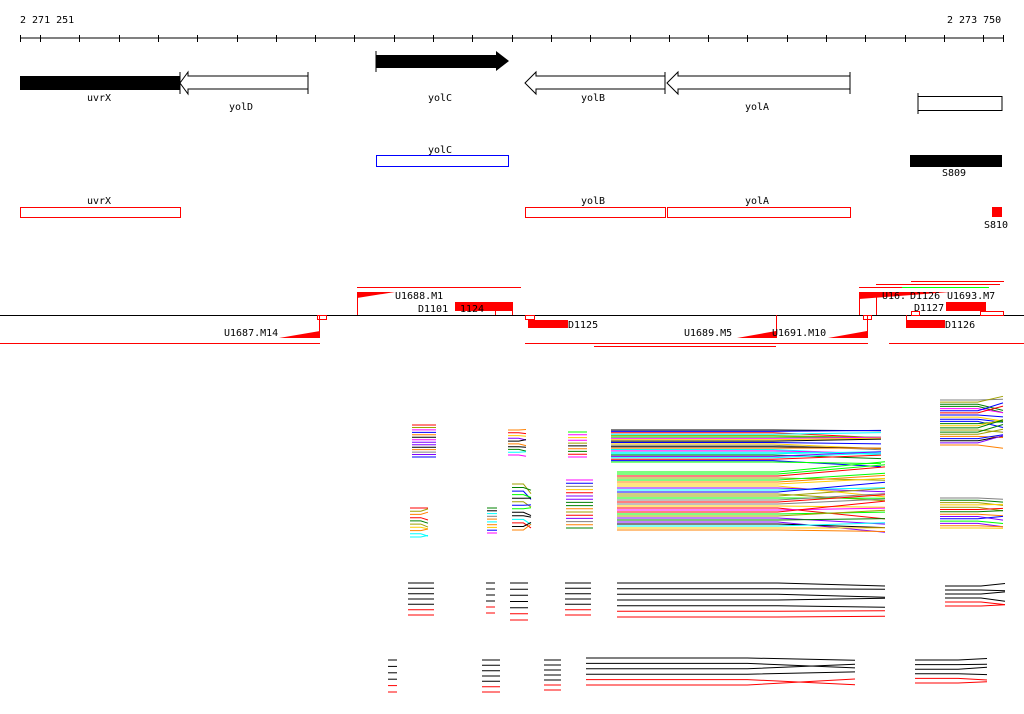  Describe the element at coordinates (562, 323) in the screenshot. I see `feature-D1125: D1125` at that location.